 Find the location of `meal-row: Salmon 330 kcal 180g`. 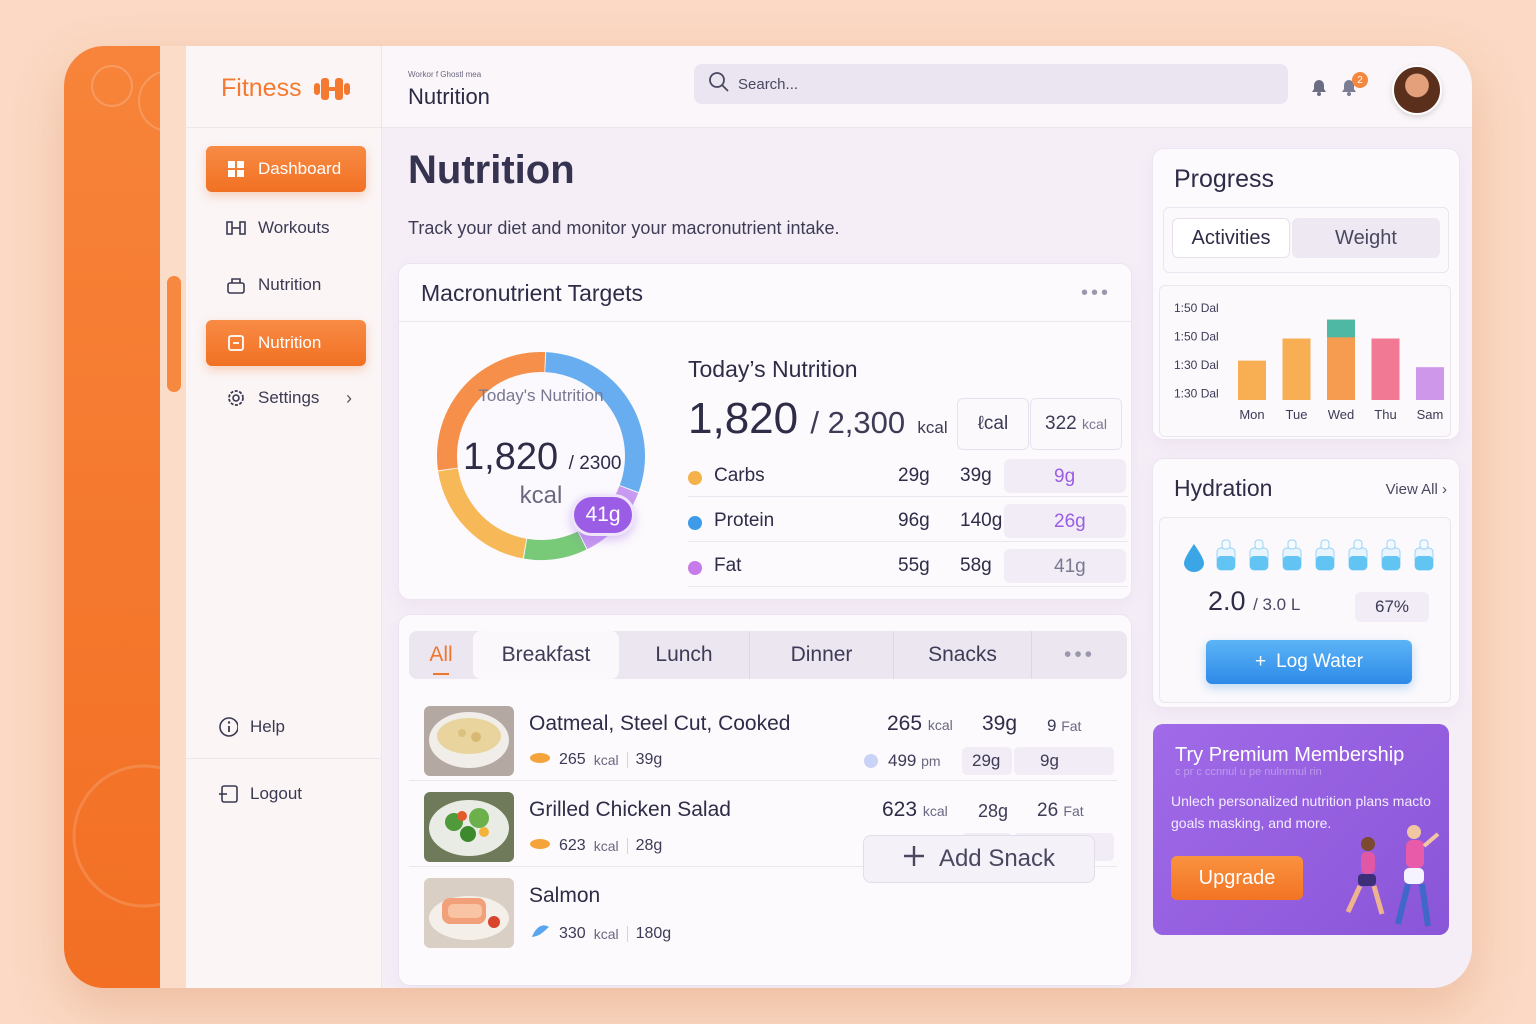

meal-row: Salmon 330 kcal 180g is located at coordinates (763, 910).